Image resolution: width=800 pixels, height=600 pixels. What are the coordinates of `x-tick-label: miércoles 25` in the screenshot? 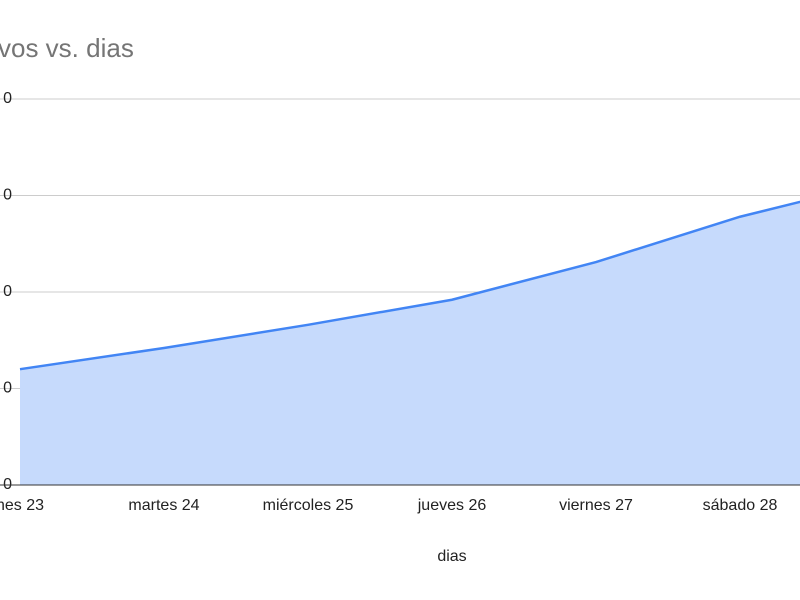 It's located at (308, 505).